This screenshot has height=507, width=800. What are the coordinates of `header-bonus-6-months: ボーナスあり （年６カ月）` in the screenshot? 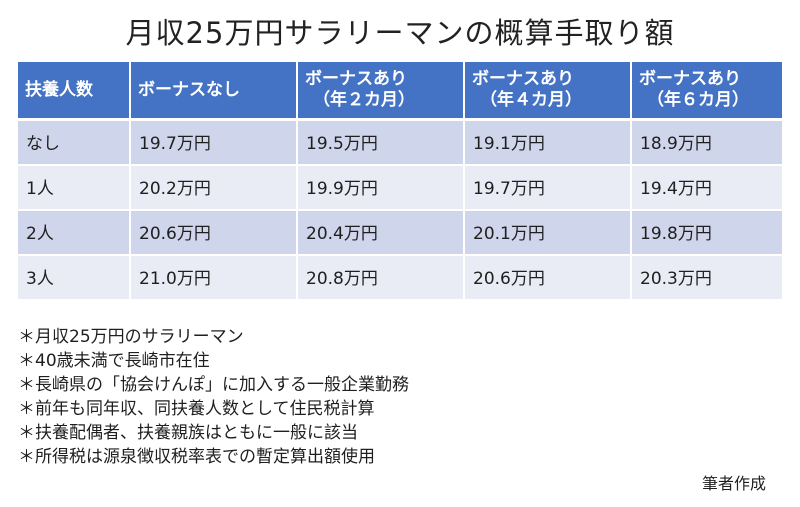 It's located at (706, 91).